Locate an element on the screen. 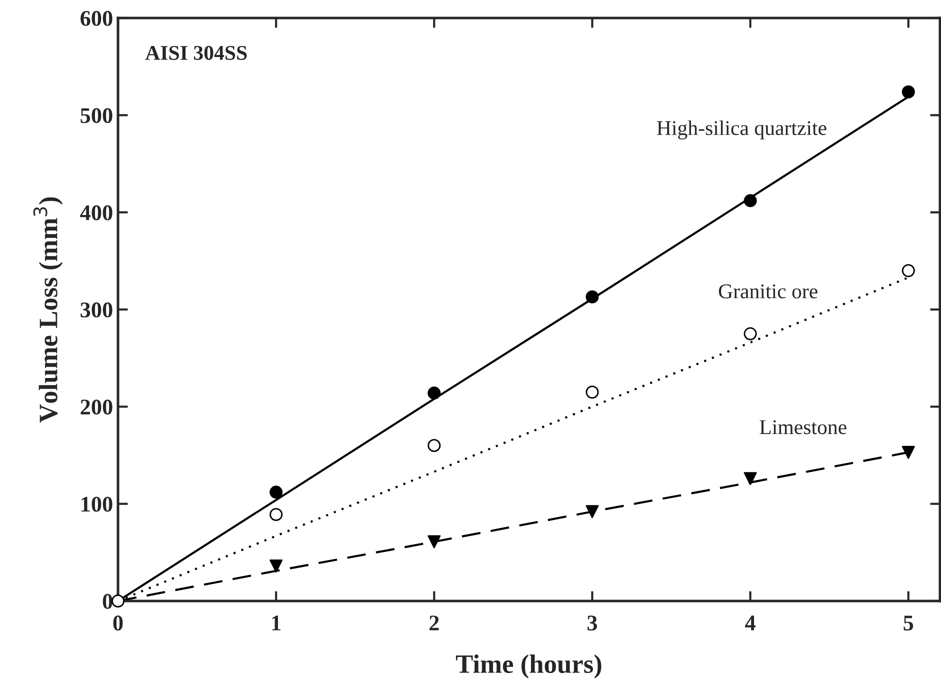 This screenshot has height=682, width=941. annotation: Limestone is located at coordinates (803, 427).